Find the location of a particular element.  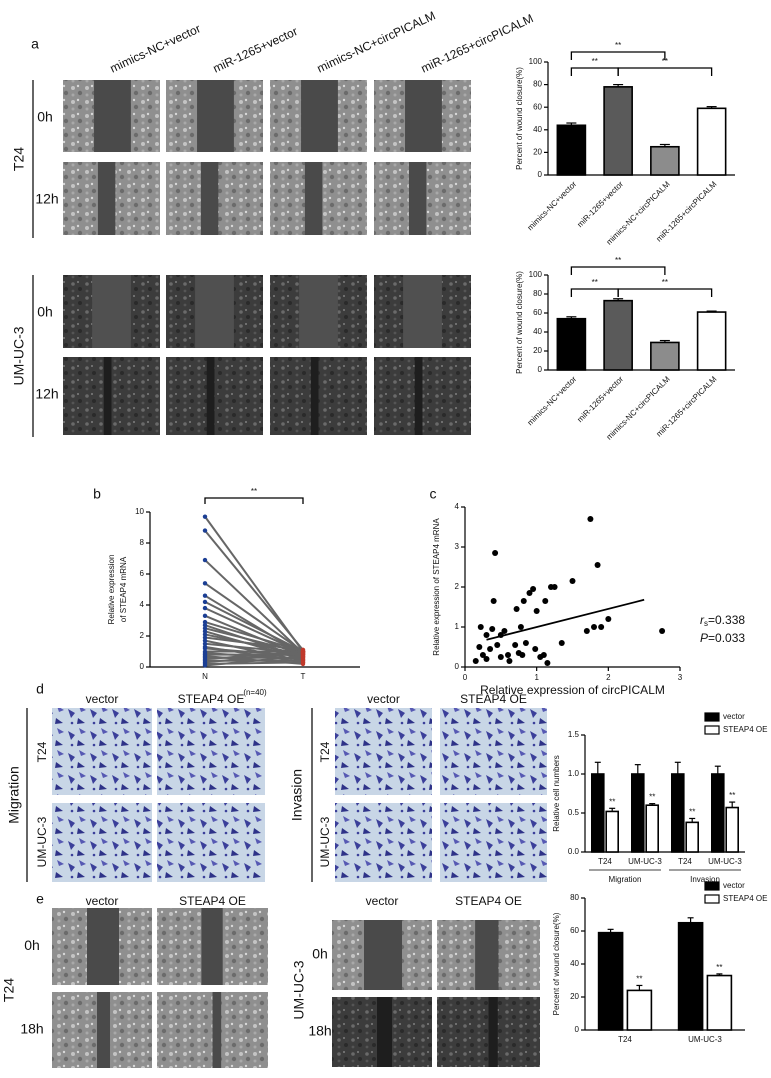

time-label: 12h is located at coordinates (46, 199).